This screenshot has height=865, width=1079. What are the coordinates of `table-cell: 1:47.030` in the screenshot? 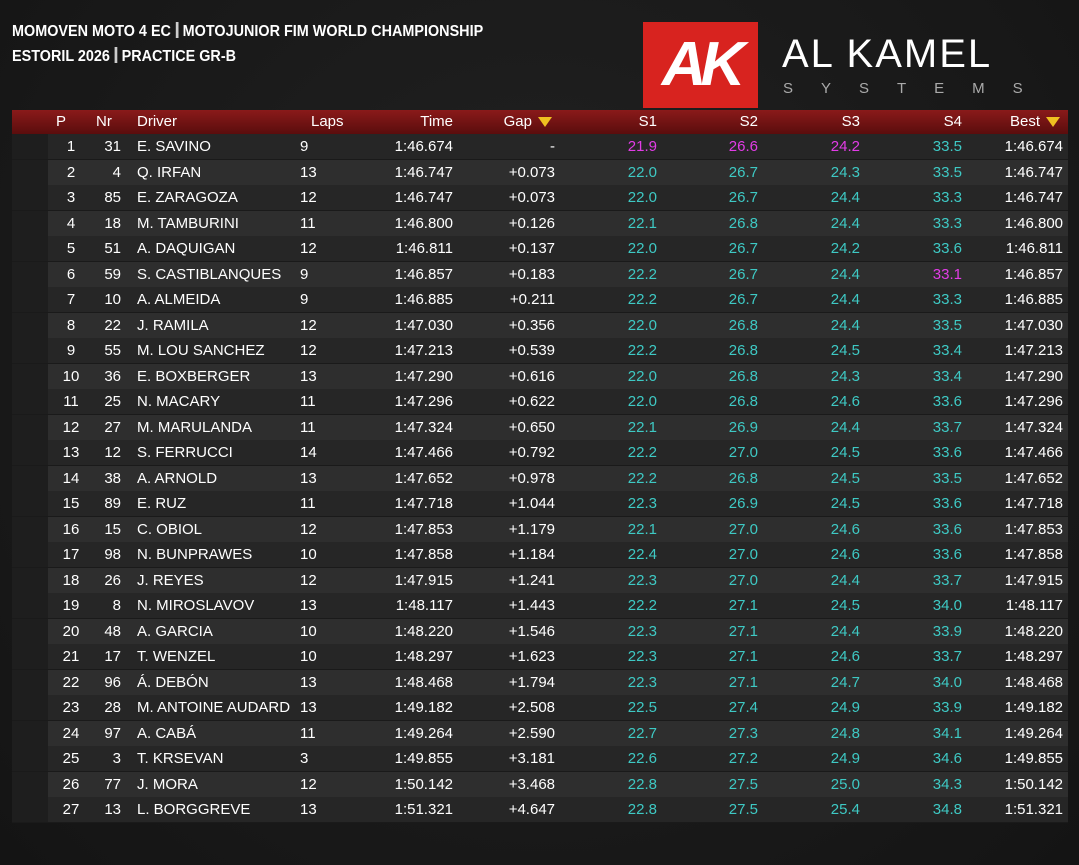 It's located at (1033, 325).